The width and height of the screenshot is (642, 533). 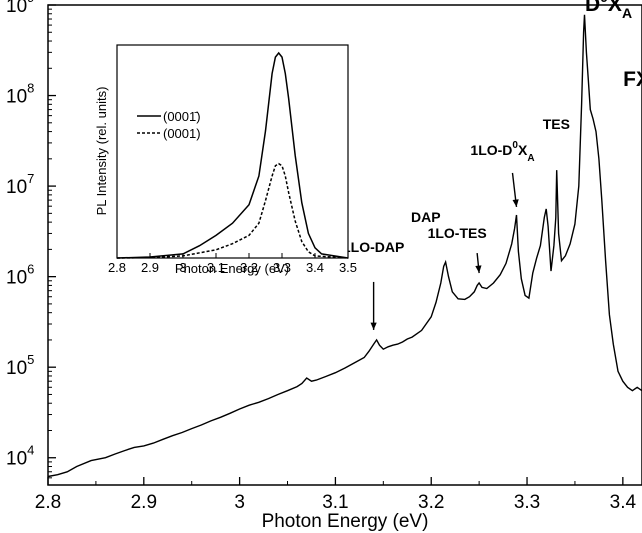 I want to click on main-x-tick-label: 3, so click(x=239, y=502).